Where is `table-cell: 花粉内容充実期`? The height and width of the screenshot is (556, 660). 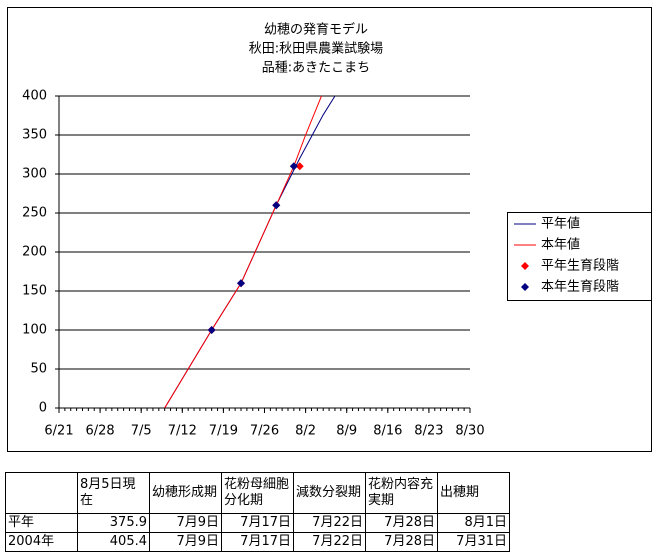
table-cell: 花粉内容充実期 is located at coordinates (401, 493).